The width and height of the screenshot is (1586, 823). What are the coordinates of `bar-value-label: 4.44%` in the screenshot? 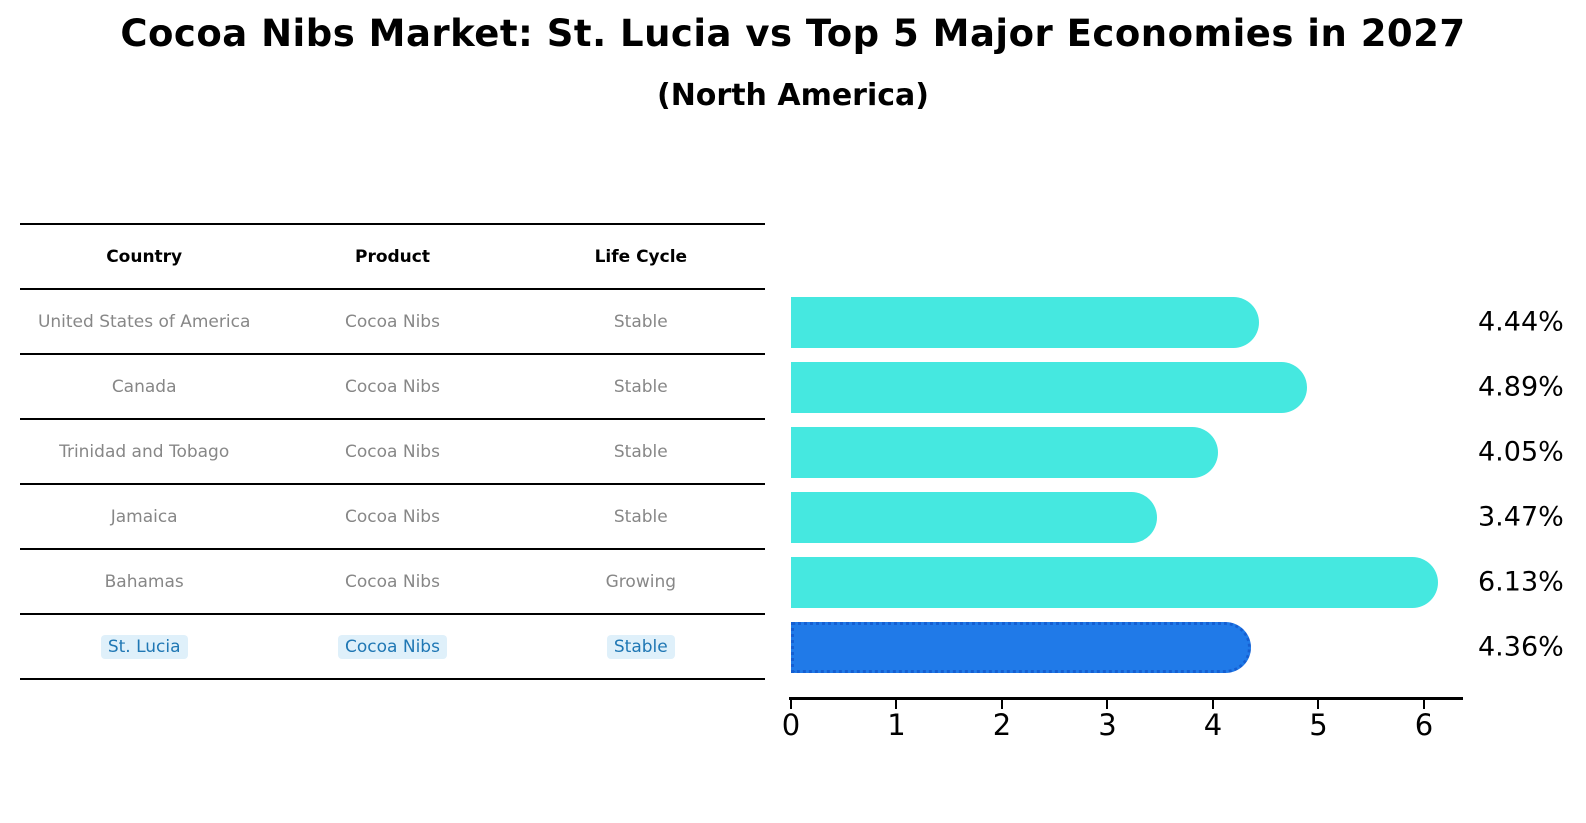 It's located at (1521, 322).